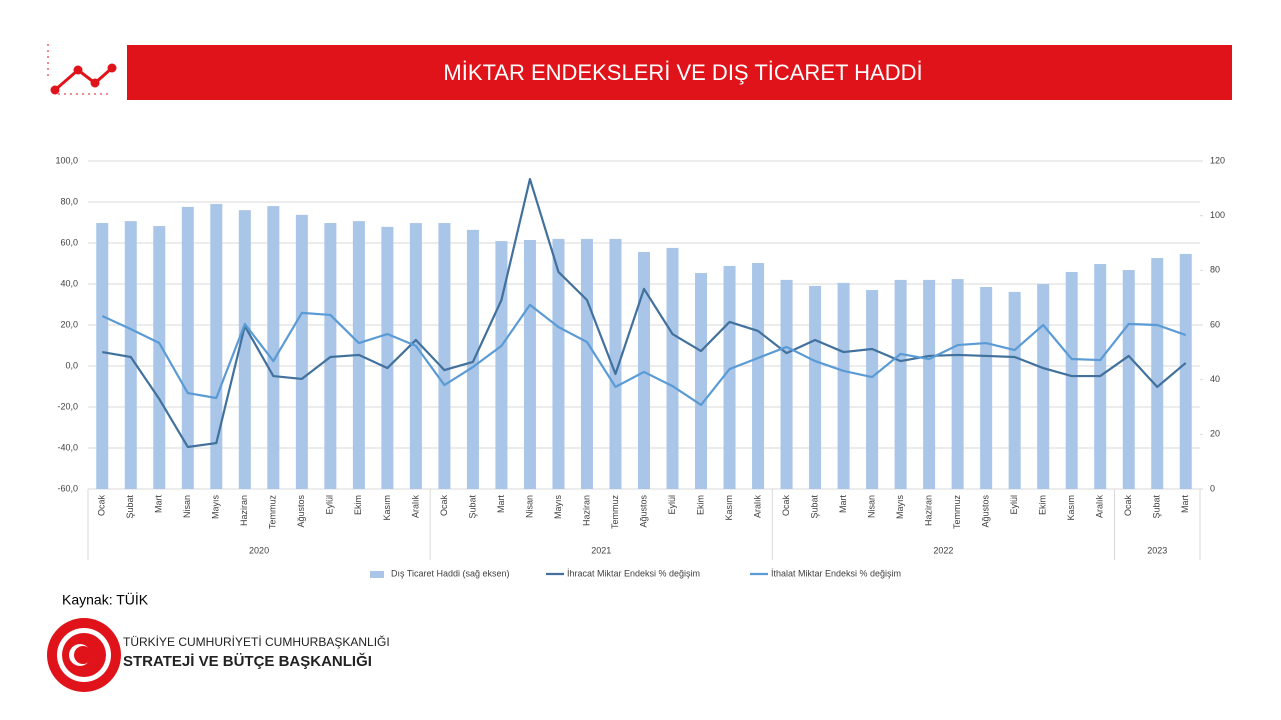 The width and height of the screenshot is (1281, 720). I want to click on x-group-label: 2021, so click(601, 550).